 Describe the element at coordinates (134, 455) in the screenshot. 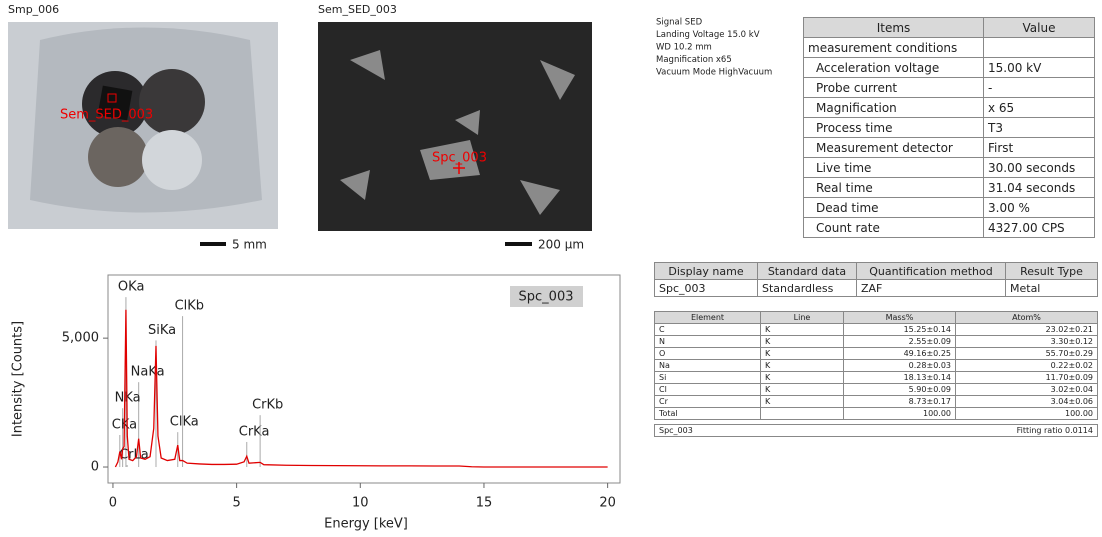

I see `peak-label: CrLa` at that location.